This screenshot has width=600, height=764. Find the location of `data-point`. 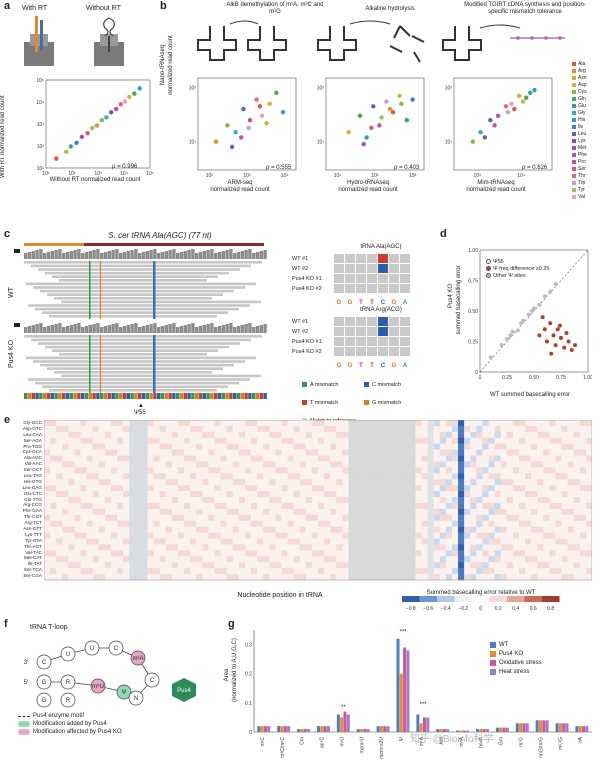

data-point is located at coordinates (530, 92).